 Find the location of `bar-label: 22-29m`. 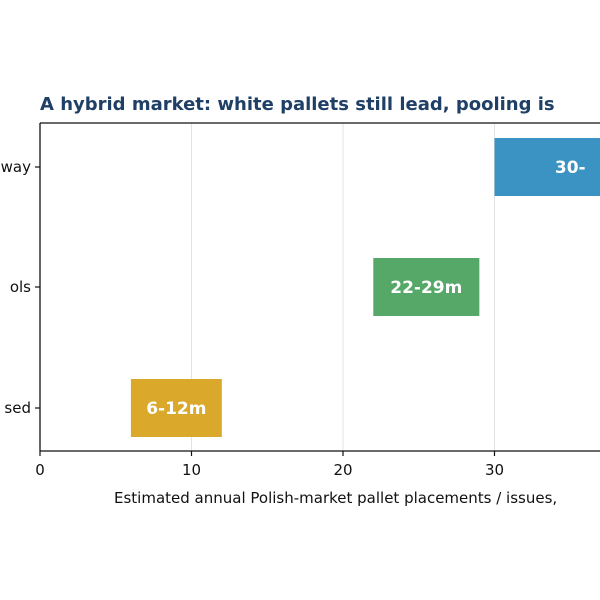

bar-label: 22-29m is located at coordinates (426, 288).